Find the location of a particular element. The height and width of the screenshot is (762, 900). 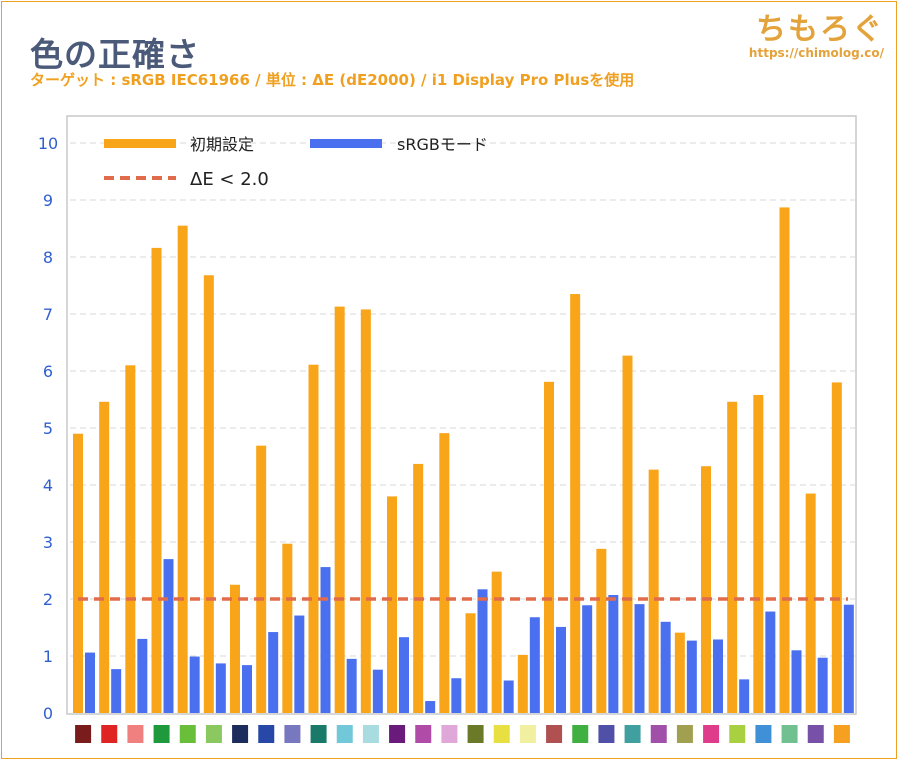

y-tick-label: 1 is located at coordinates (48, 656).